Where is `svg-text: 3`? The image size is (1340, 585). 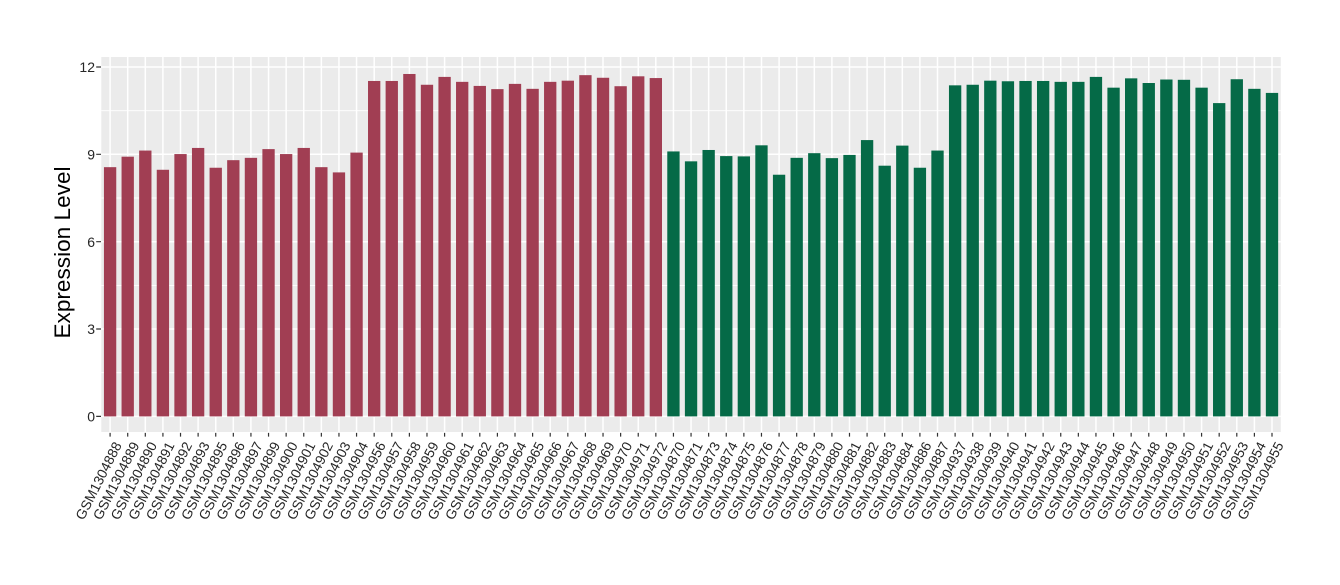 svg-text: 3 is located at coordinates (91, 329).